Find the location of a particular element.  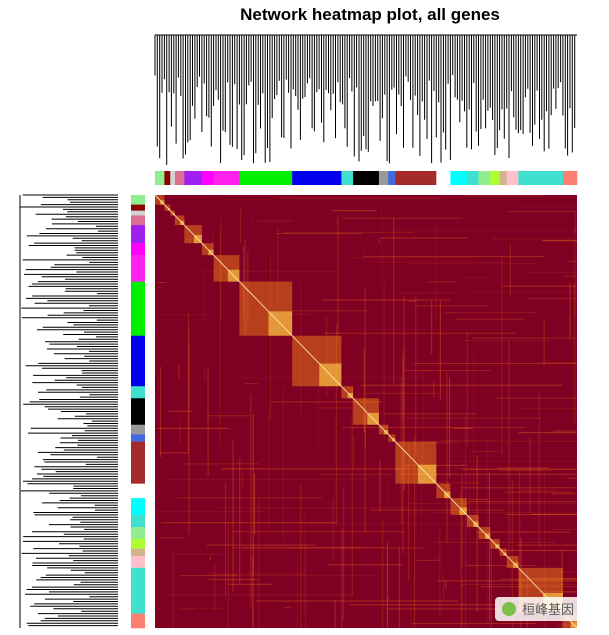

chart-title: Network heatmap plot, all genes is located at coordinates (370, 14).